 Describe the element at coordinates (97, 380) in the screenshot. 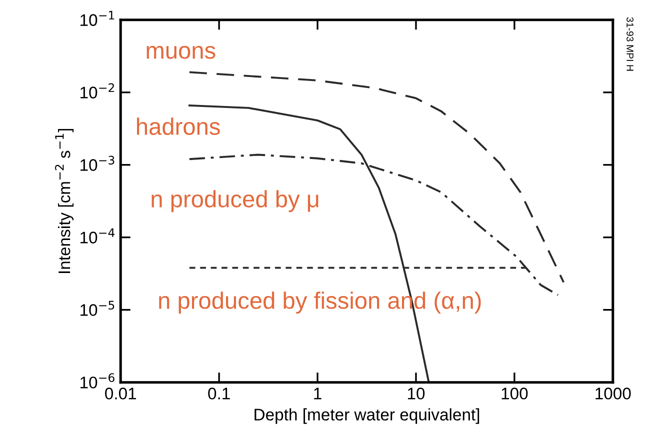

I see `y-tick-label: 10$^{−6}$` at that location.